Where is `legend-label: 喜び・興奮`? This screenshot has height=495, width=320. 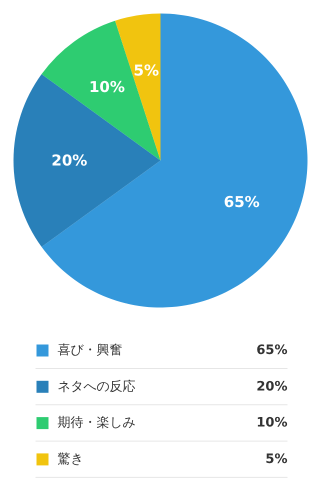
legend-label: 喜び・興奮 is located at coordinates (90, 350).